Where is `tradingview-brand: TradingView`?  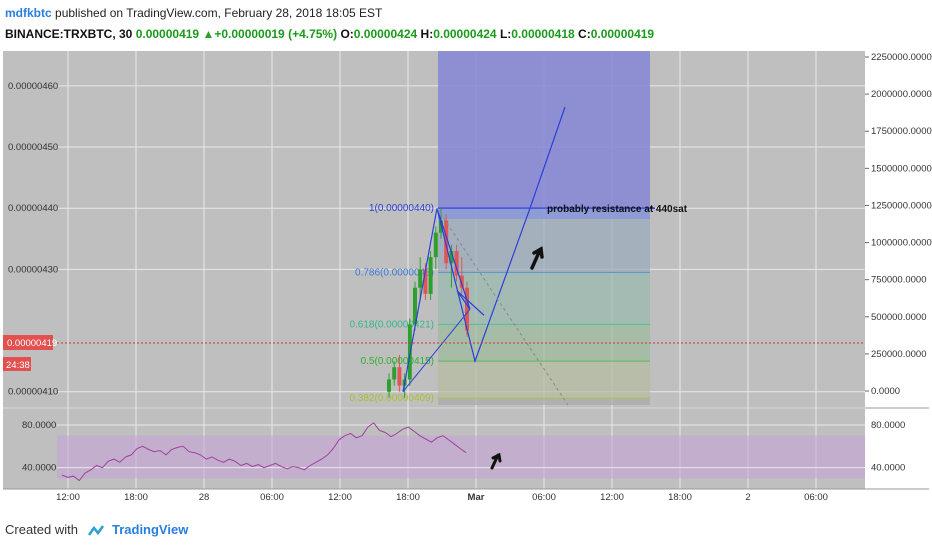 tradingview-brand: TradingView is located at coordinates (150, 529).